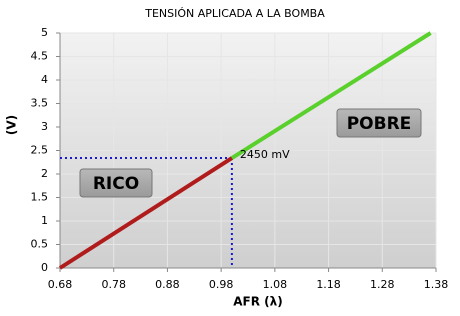 This screenshot has width=460, height=316. Describe the element at coordinates (44, 220) in the screenshot. I see `y-tick-label: 1` at that location.